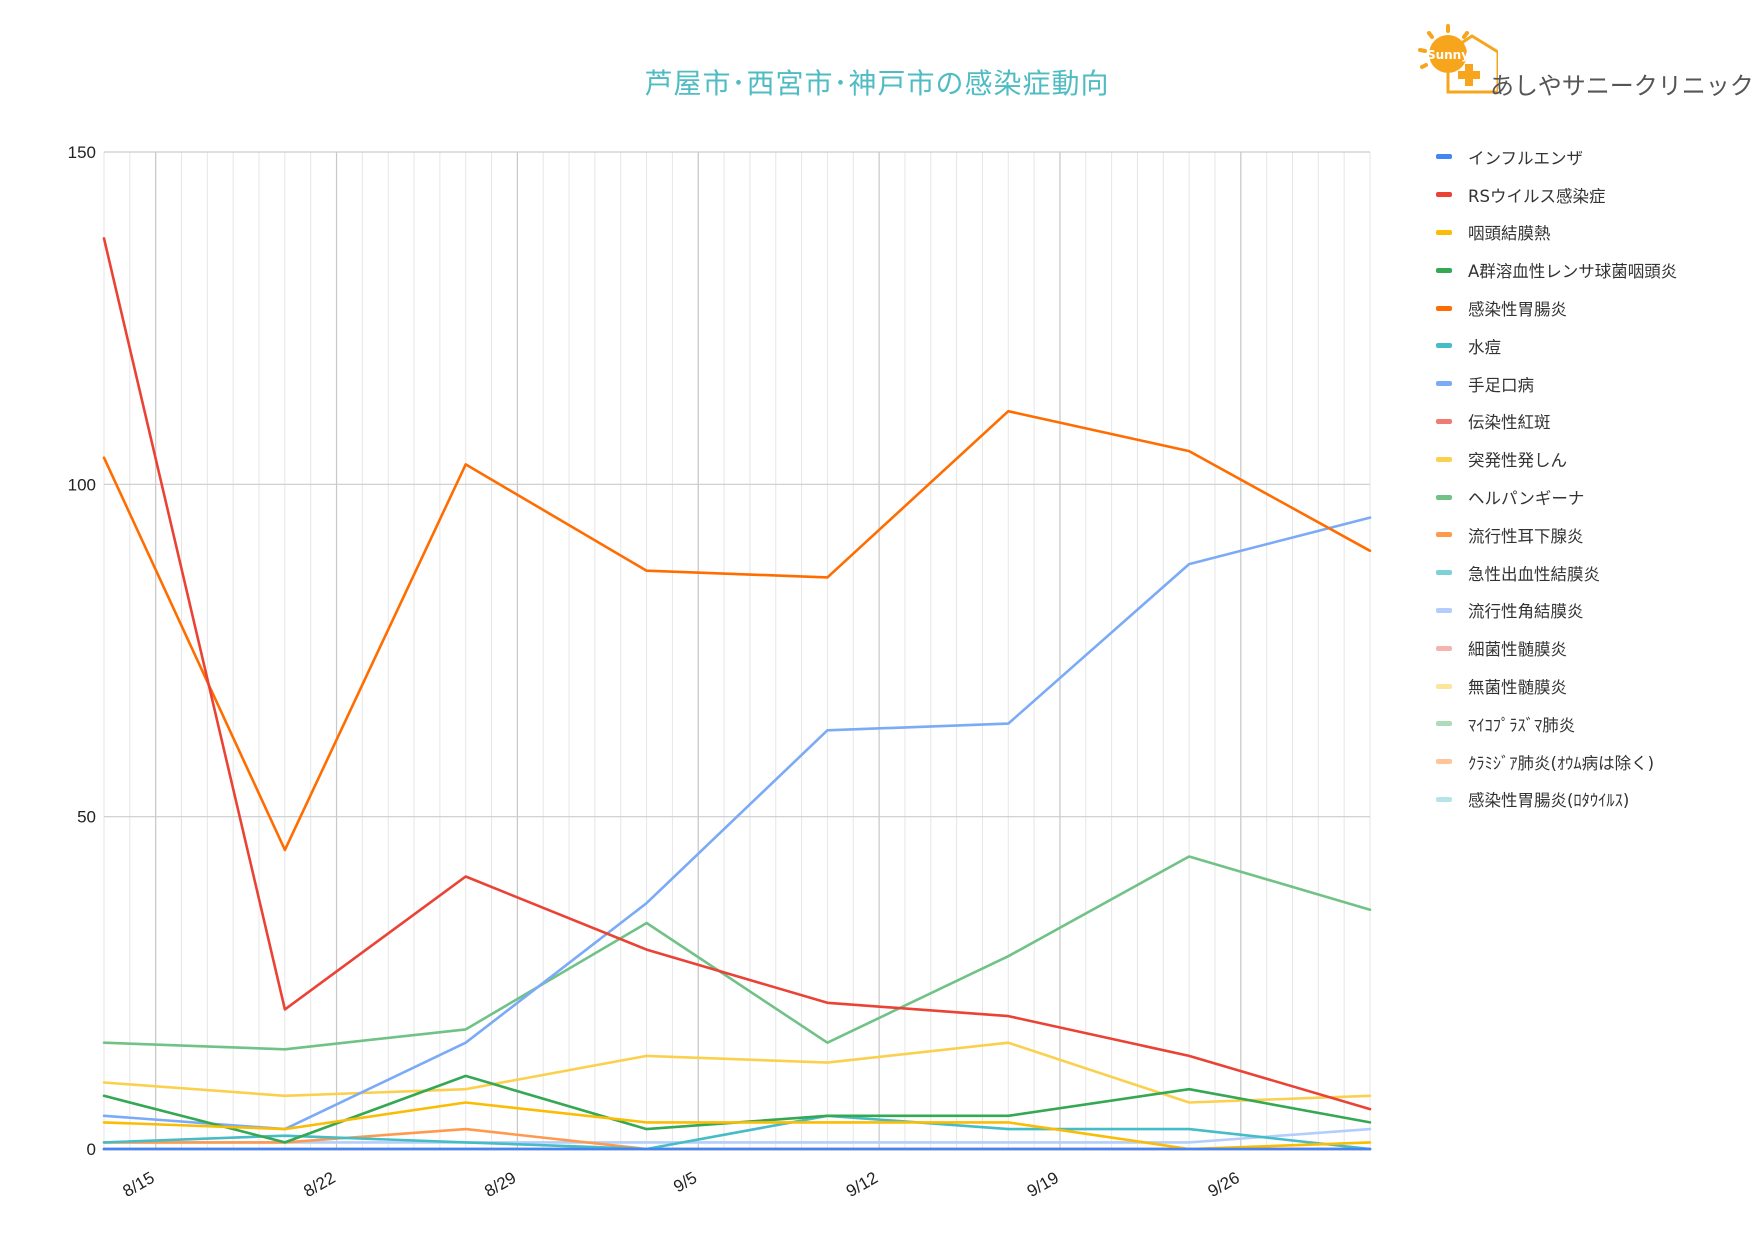  What do you see at coordinates (1591, 346) in the screenshot?
I see `legend-item: 水痘` at bounding box center [1591, 346].